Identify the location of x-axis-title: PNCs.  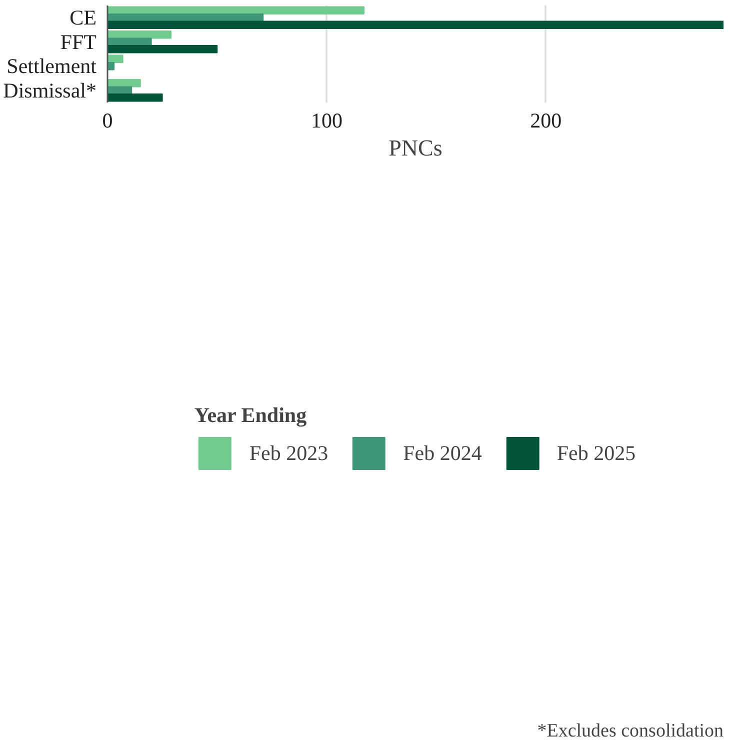
(415, 148).